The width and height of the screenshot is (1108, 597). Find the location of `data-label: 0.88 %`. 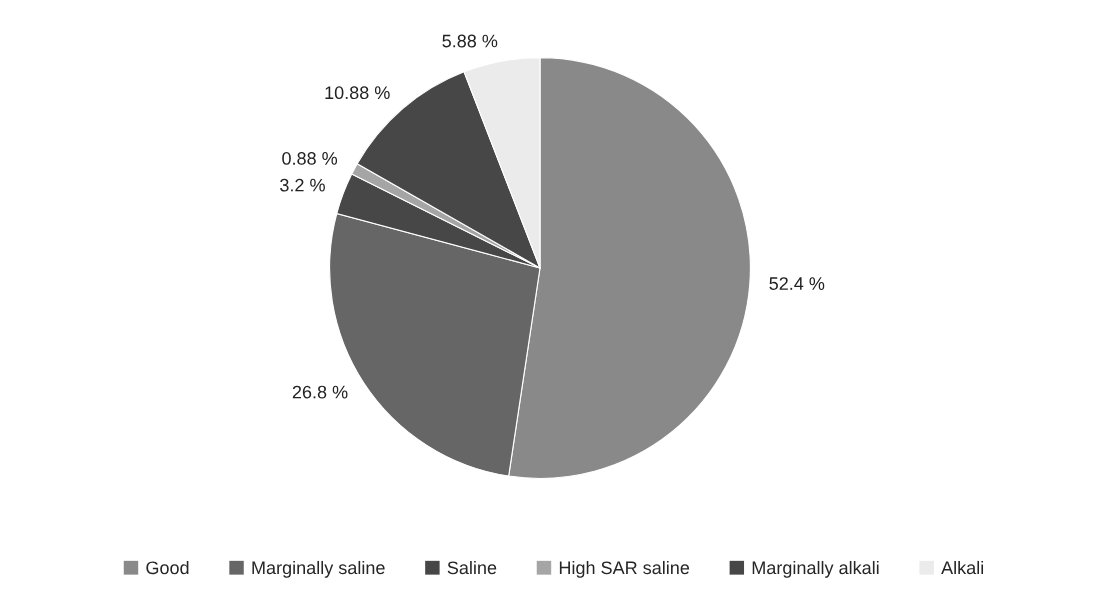

data-label: 0.88 % is located at coordinates (310, 158).